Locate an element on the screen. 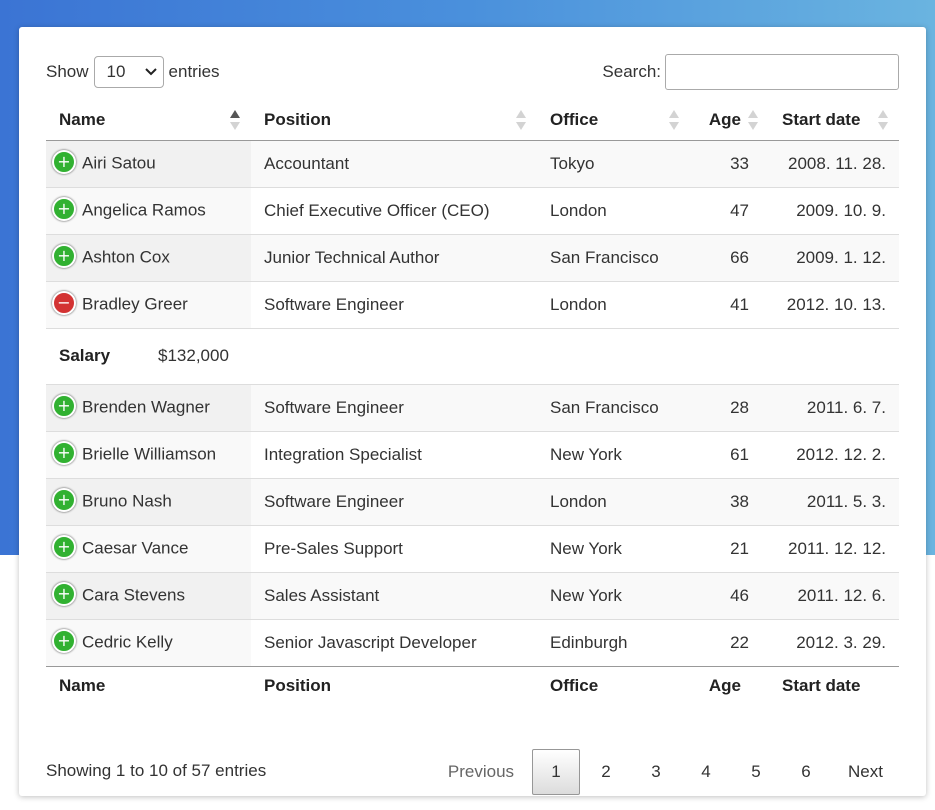  cell-start-date: 2011. 5. 3. is located at coordinates (834, 501).